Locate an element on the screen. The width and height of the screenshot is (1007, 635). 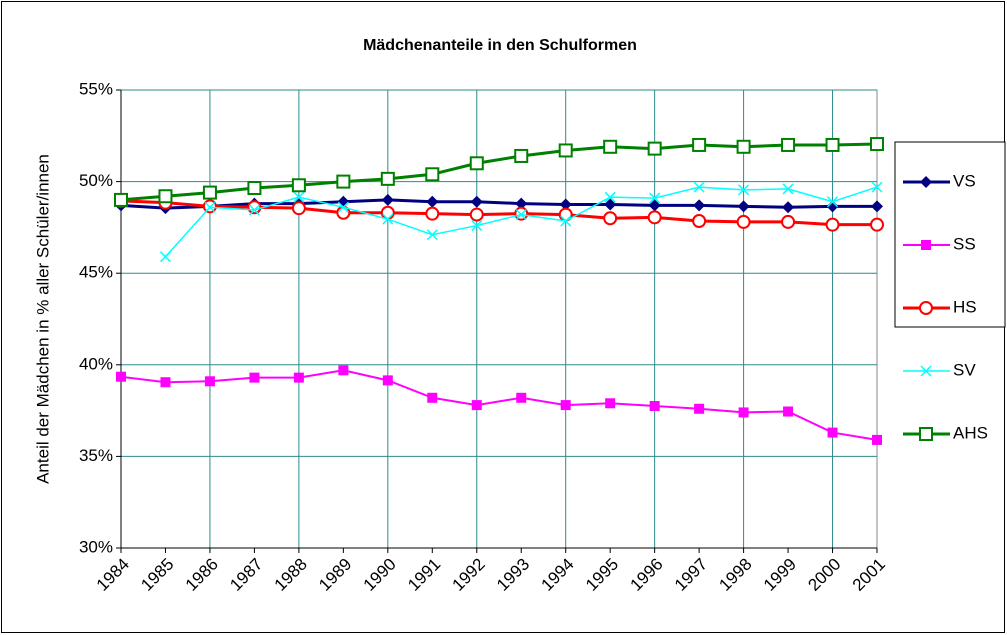
y-tick-label: 45% is located at coordinates (96, 272).